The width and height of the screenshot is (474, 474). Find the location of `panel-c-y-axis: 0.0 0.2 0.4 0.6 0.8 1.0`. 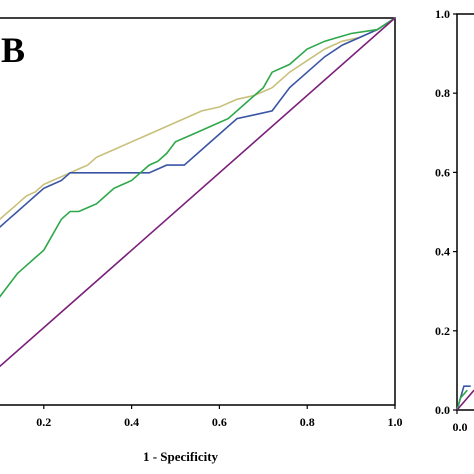

panel-c-y-axis: 0.0 0.2 0.4 0.6 0.8 1.0 is located at coordinates (446, 212).